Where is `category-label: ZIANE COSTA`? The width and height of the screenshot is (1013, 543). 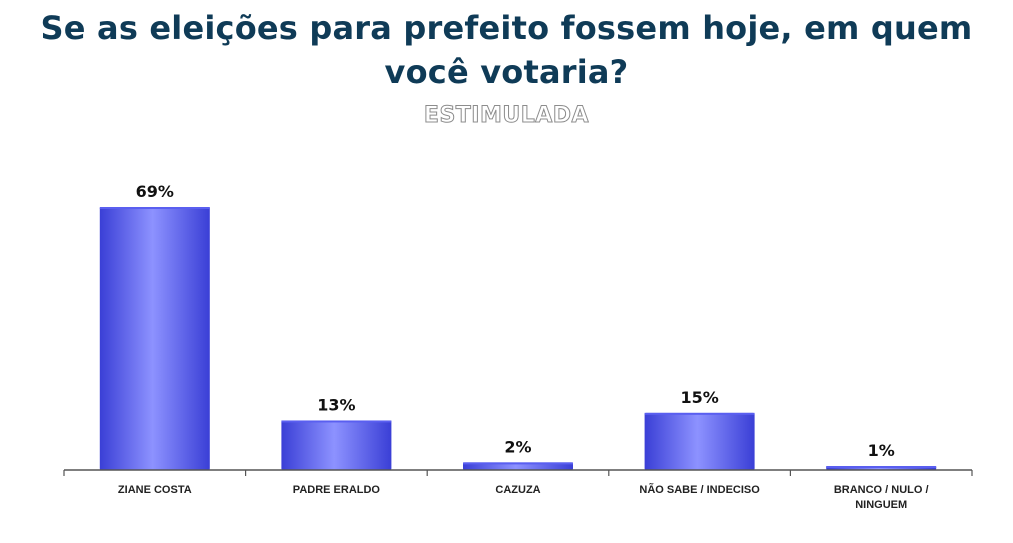
category-label: ZIANE COSTA is located at coordinates (155, 490).